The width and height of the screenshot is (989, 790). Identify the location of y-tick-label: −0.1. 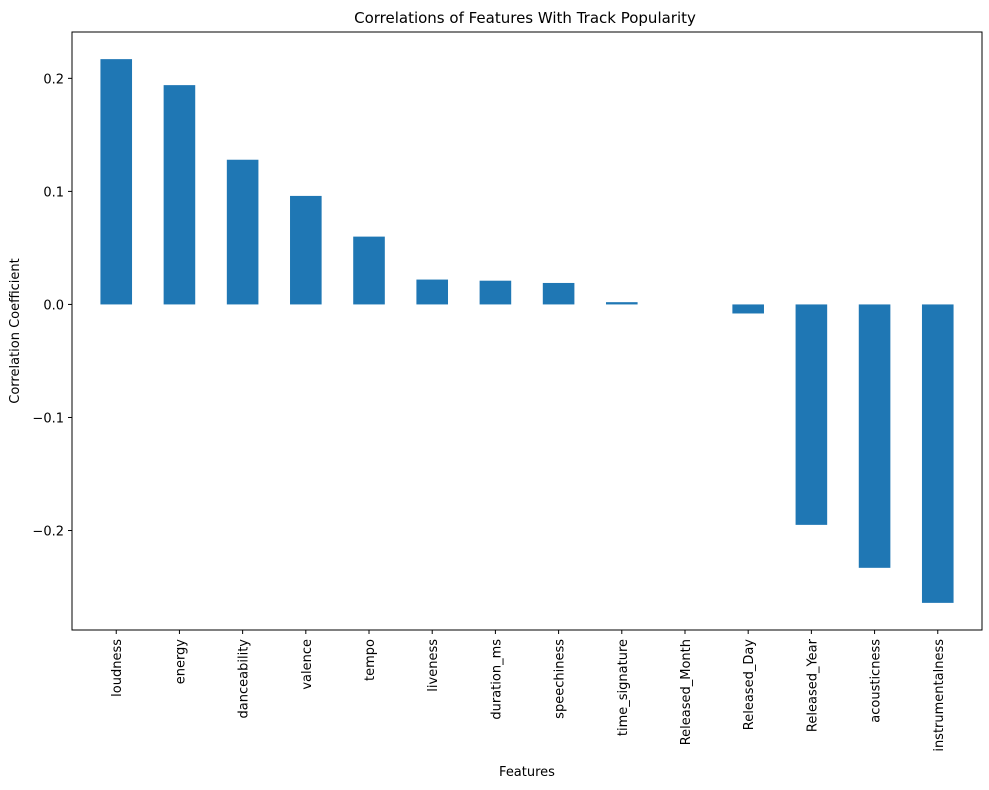
(48, 418).